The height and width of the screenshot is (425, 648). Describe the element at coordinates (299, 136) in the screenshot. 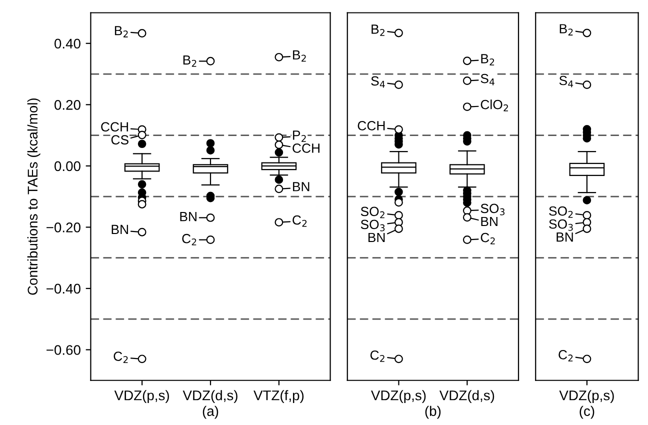

I see `annotation: P$_{2}$` at that location.